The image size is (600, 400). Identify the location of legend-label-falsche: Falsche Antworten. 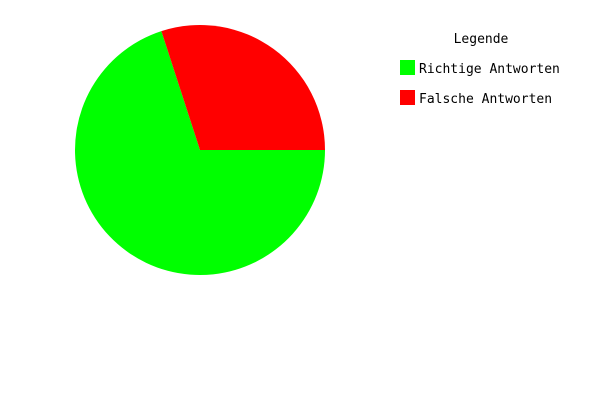
(485, 99).